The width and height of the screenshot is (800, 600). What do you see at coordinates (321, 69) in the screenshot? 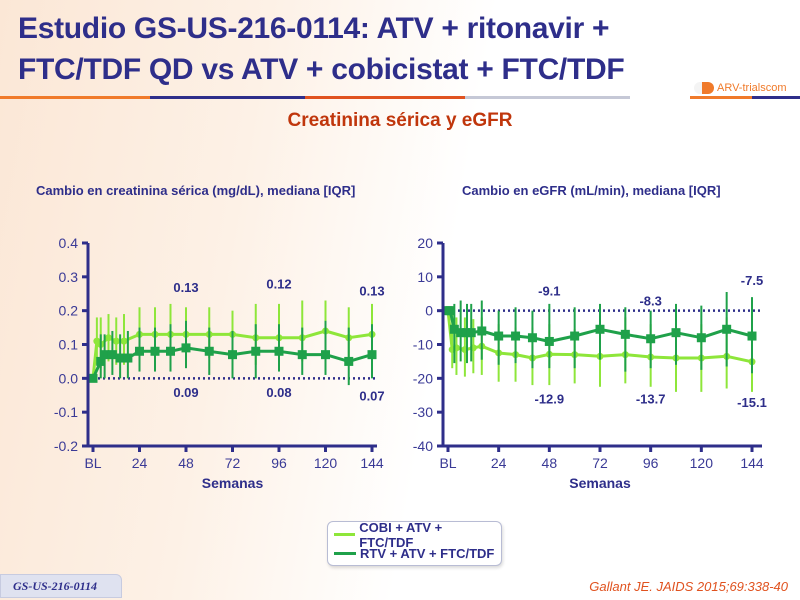
I see `slide-title-line-2: FTC/TDF QD vs ATV + cobicistat + FTC/TDF` at bounding box center [321, 69].